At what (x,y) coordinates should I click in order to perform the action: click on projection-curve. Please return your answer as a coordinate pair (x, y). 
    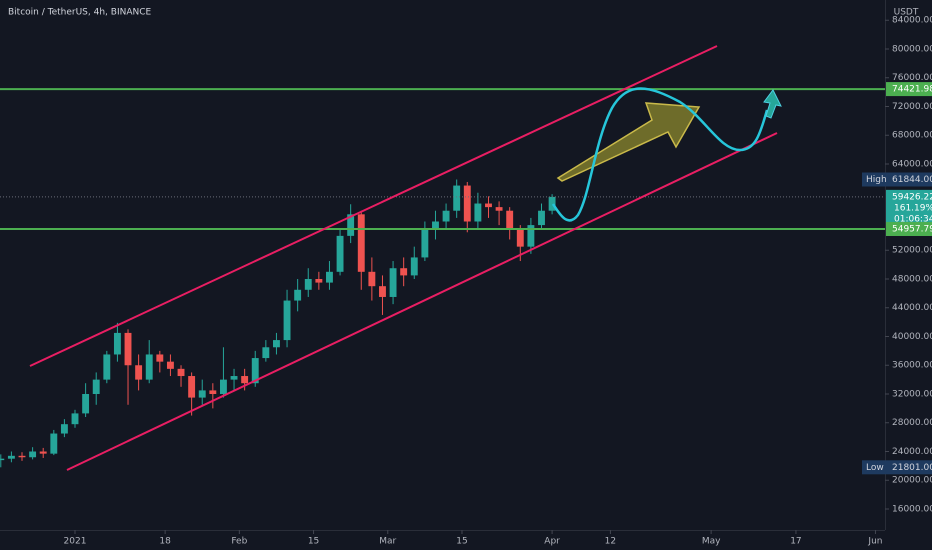
    Looking at the image, I should click on (660, 154).